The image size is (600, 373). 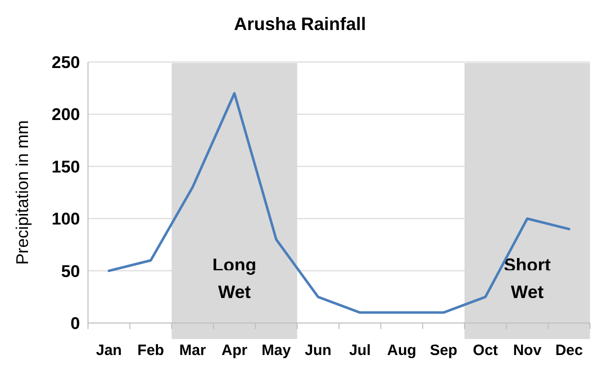 What do you see at coordinates (22, 192) in the screenshot?
I see `y-axis-title: Precipitation in mm` at bounding box center [22, 192].